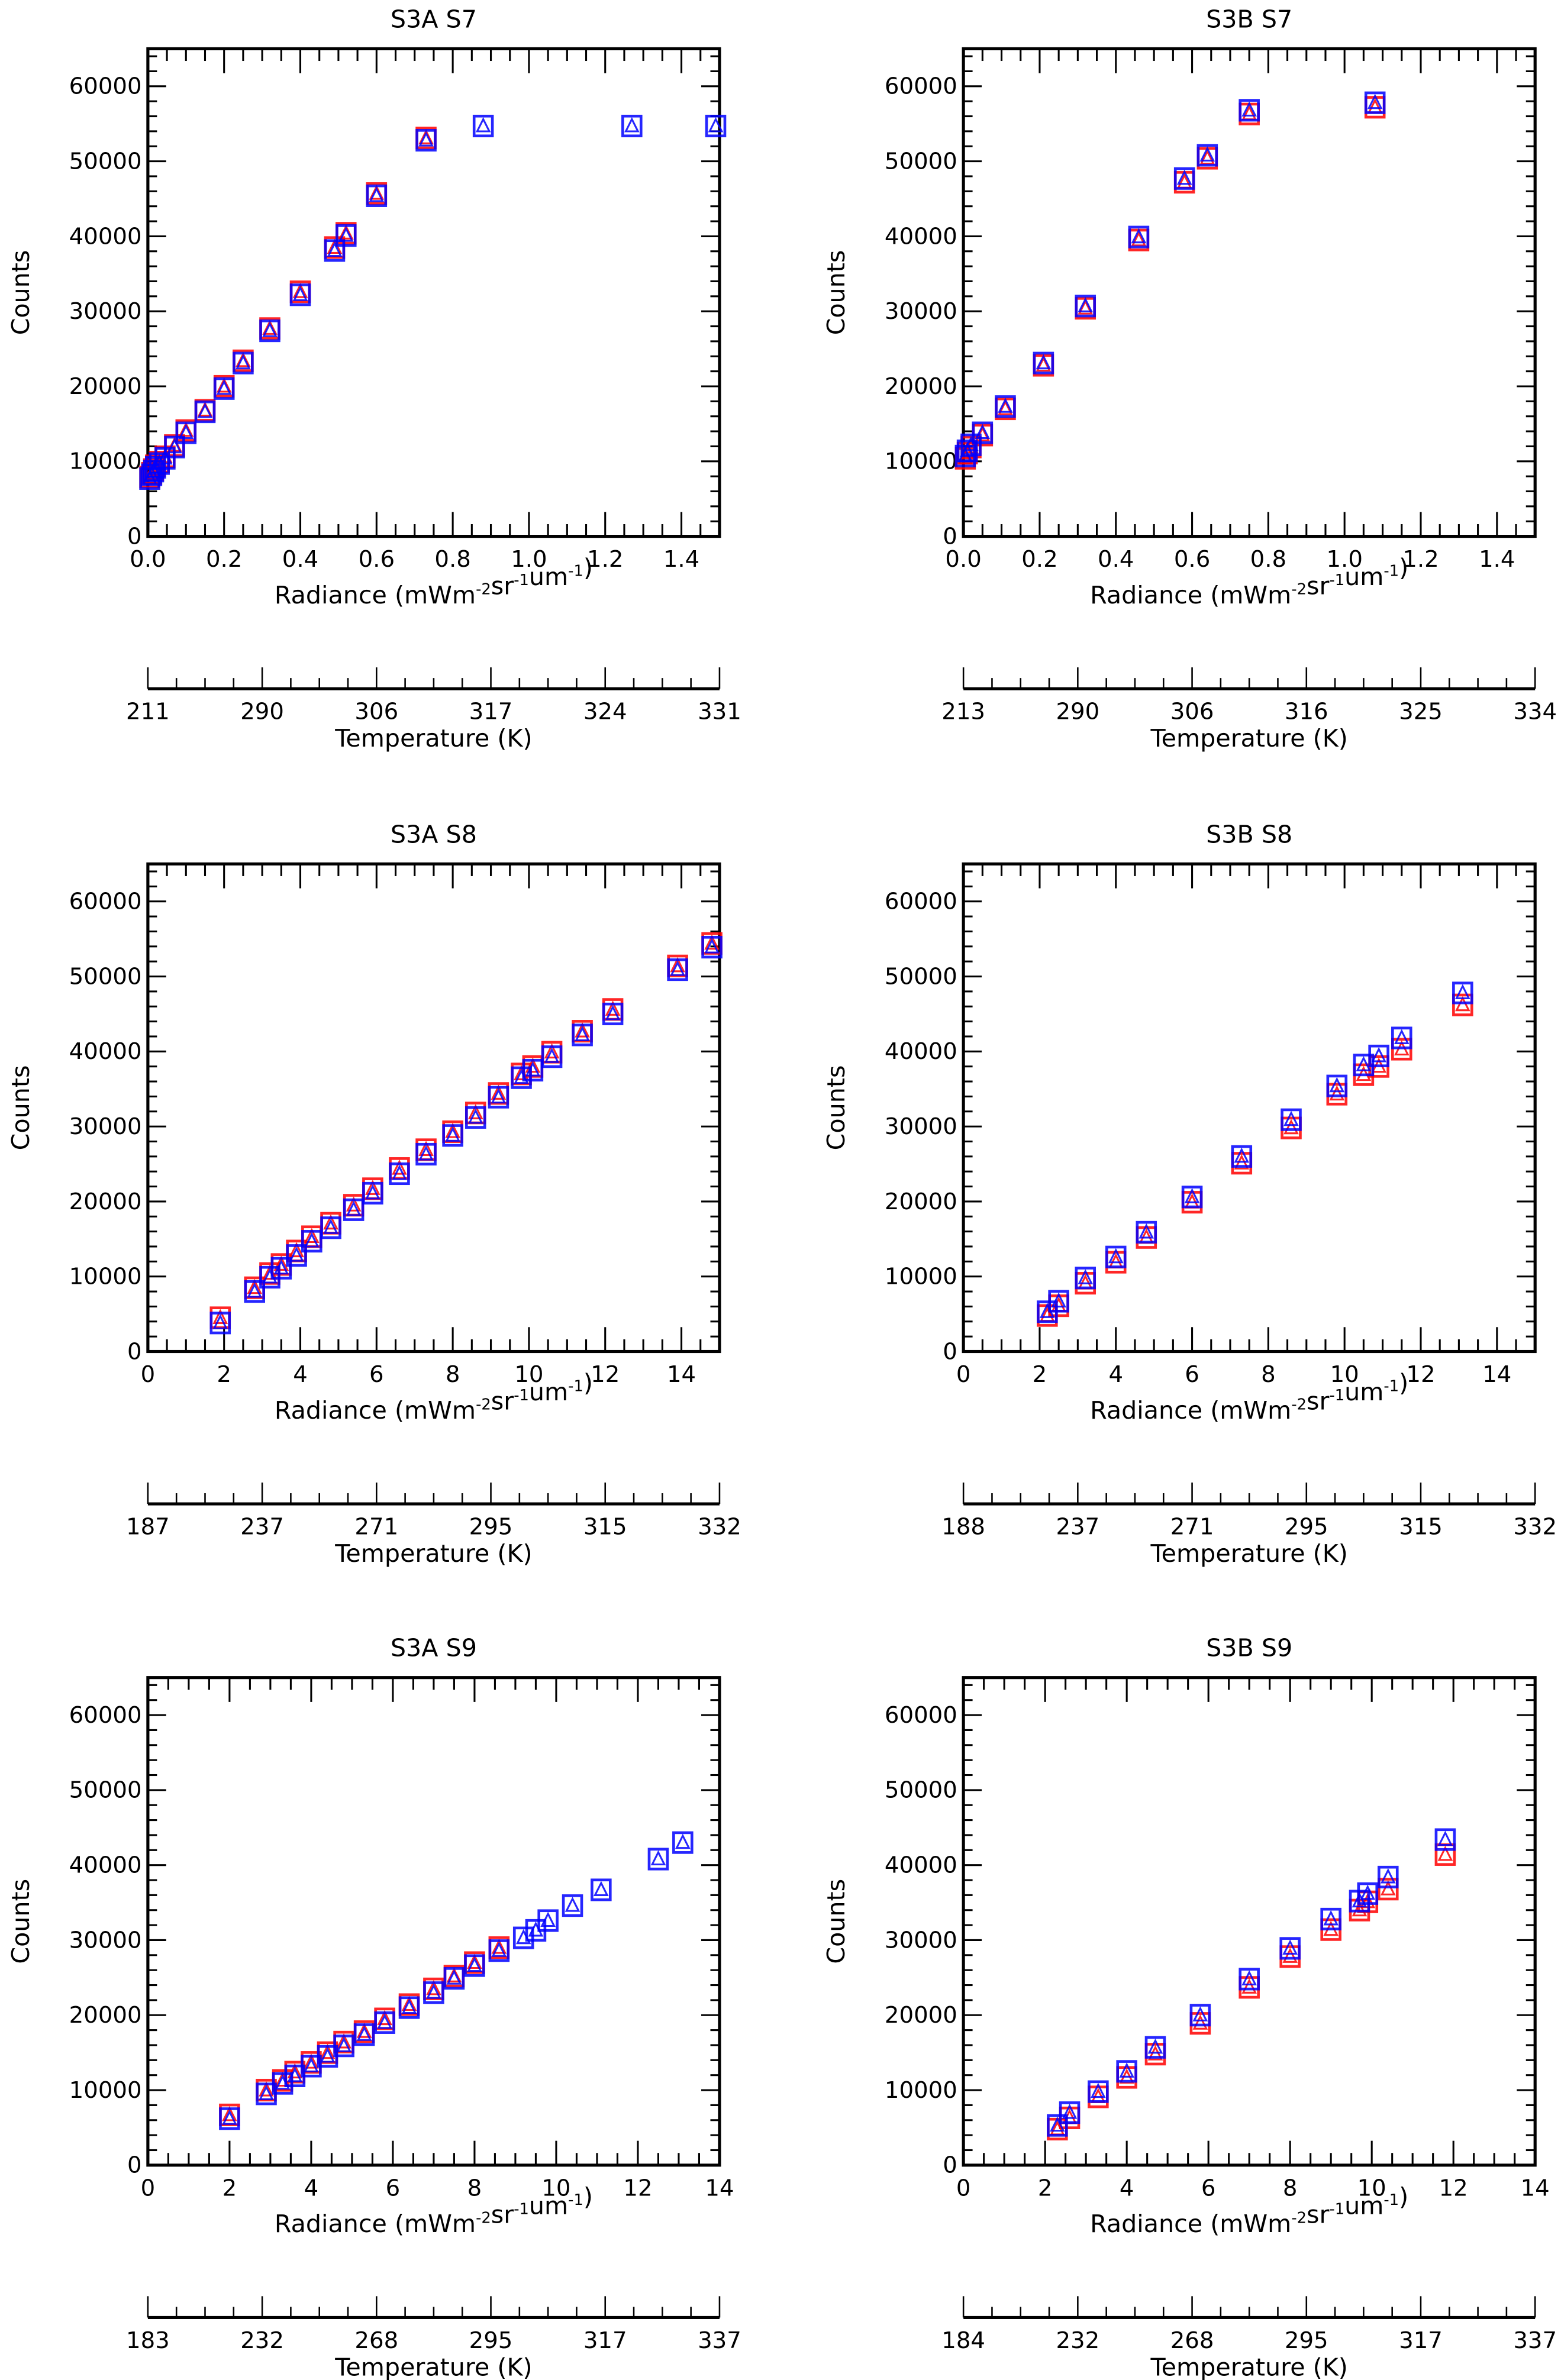  I want to click on y-tick-label: 50000, so click(921, 976).